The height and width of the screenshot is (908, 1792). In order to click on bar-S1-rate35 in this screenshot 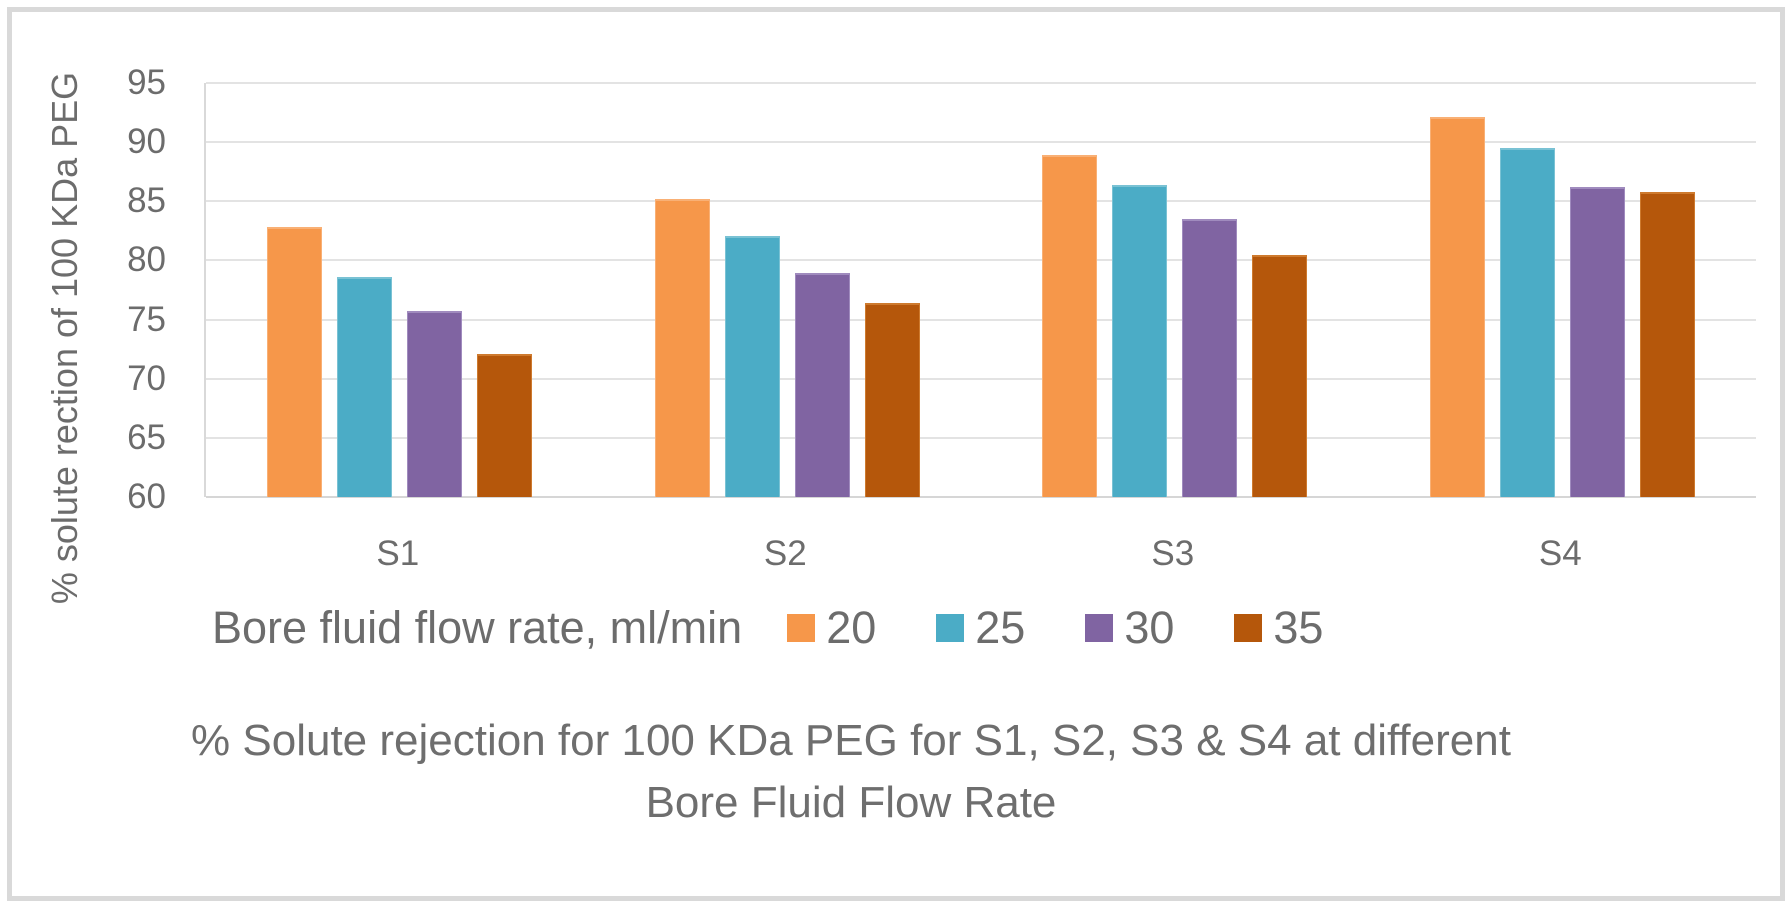, I will do `click(505, 425)`.